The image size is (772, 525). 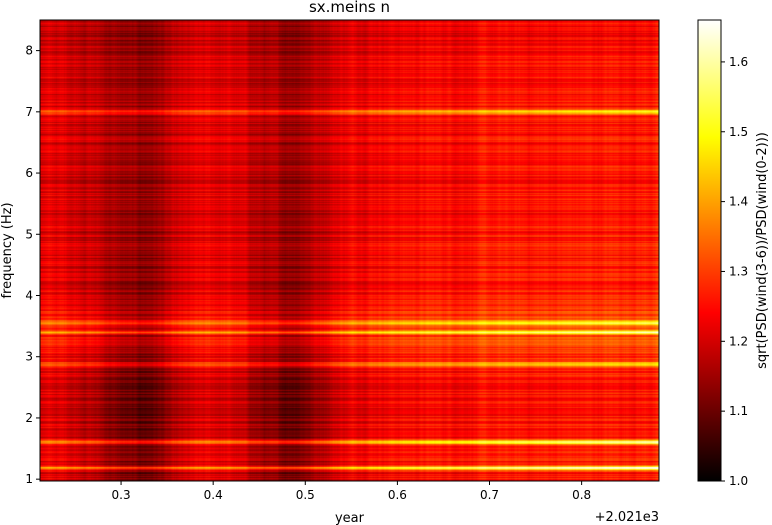 What do you see at coordinates (29, 418) in the screenshot?
I see `y-tick-label: 2` at bounding box center [29, 418].